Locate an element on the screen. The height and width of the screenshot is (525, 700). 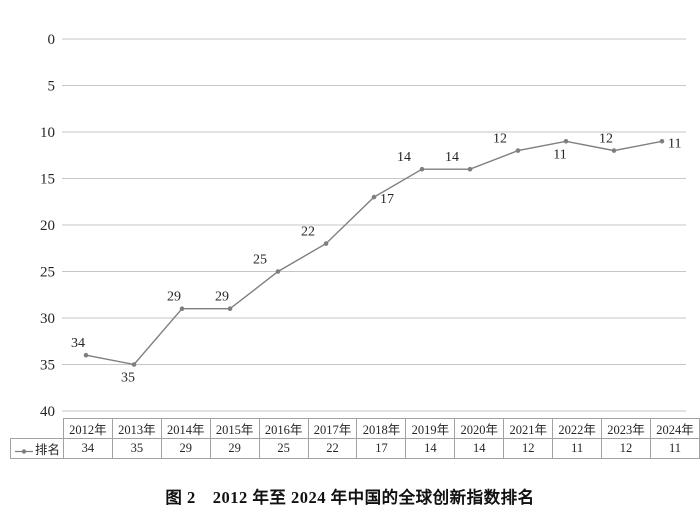
y-axis-tick-label: 0 is located at coordinates (52, 40).